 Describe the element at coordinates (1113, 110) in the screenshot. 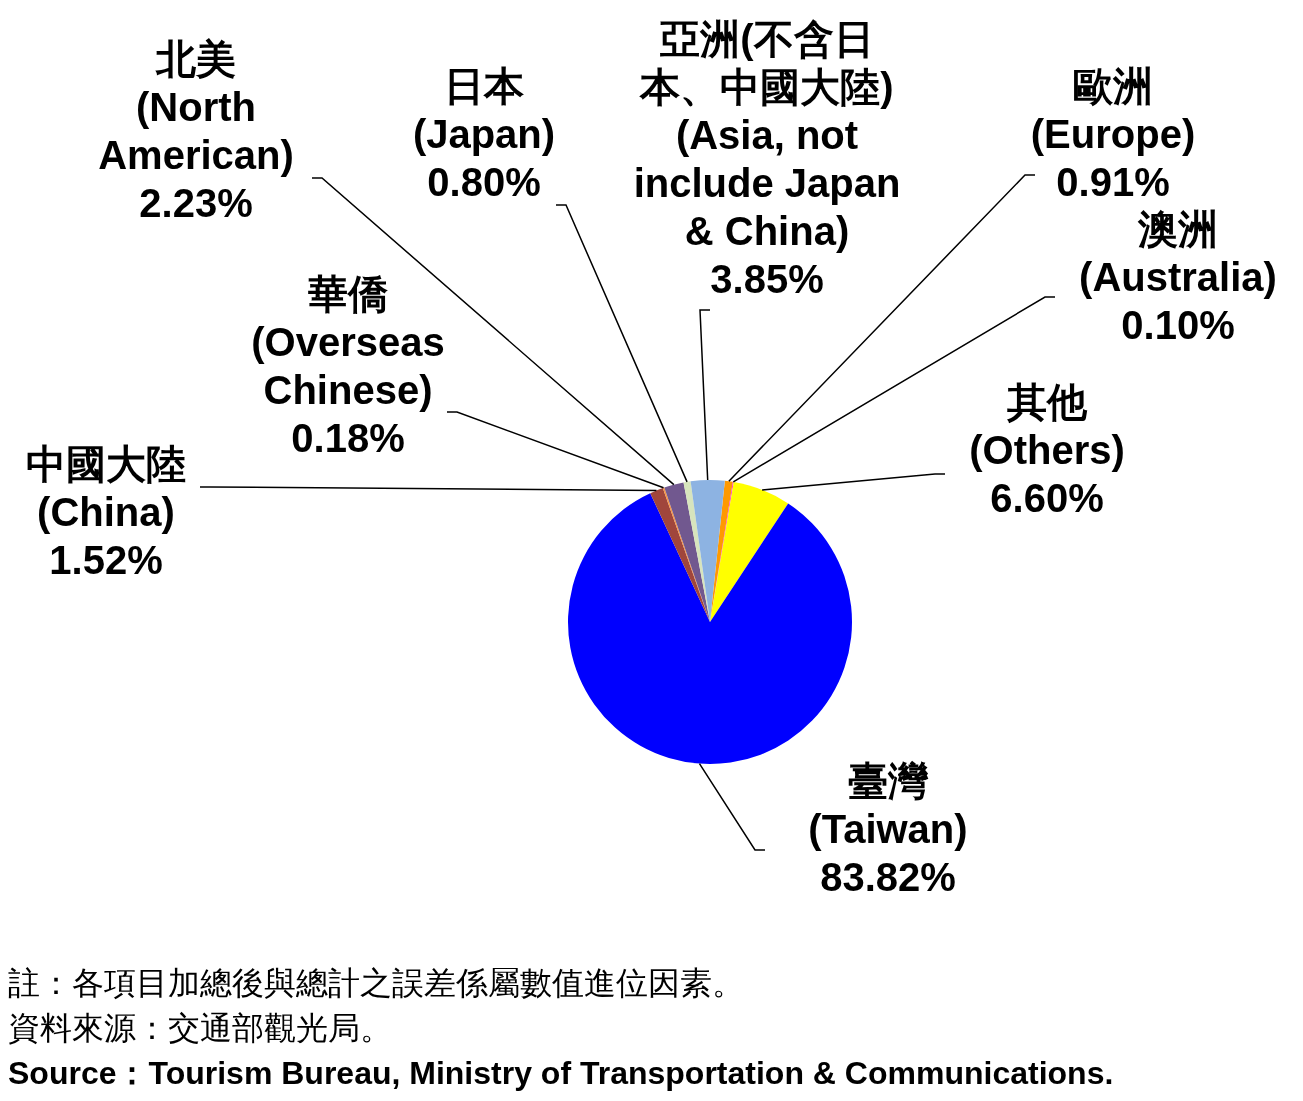

I see `slice-label: 歐洲 (Europe)` at that location.